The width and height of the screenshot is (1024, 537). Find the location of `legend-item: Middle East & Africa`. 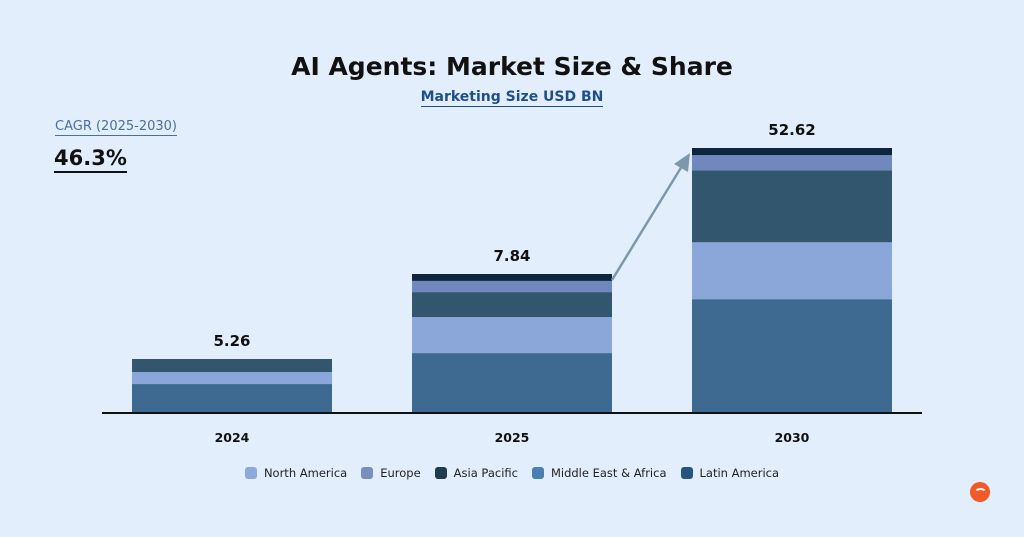

legend-item: Middle East & Africa is located at coordinates (599, 473).